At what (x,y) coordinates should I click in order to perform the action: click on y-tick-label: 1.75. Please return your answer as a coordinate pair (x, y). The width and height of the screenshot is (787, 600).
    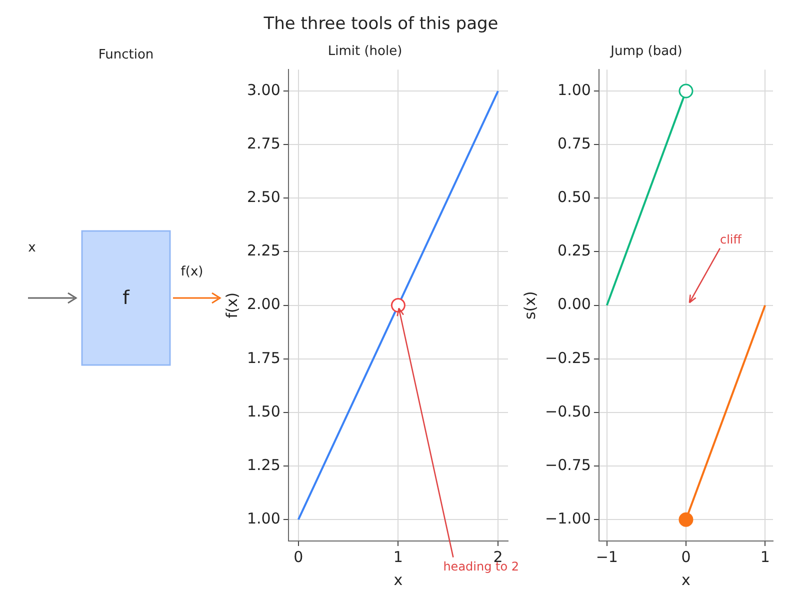
    Looking at the image, I should click on (263, 357).